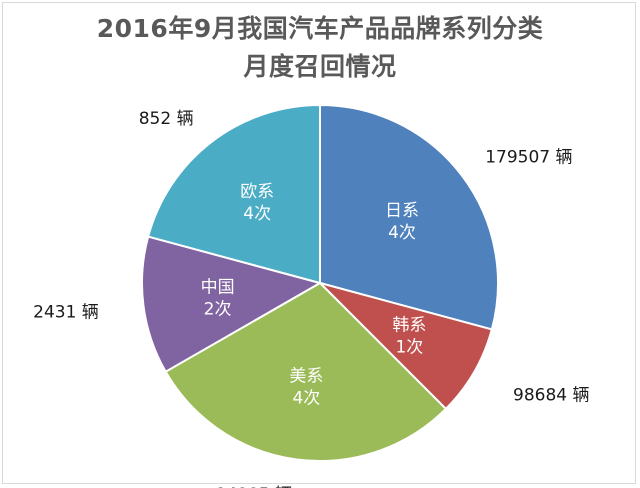 The width and height of the screenshot is (640, 488). What do you see at coordinates (409, 348) in the screenshot?
I see `slice-count-label: 1次` at bounding box center [409, 348].